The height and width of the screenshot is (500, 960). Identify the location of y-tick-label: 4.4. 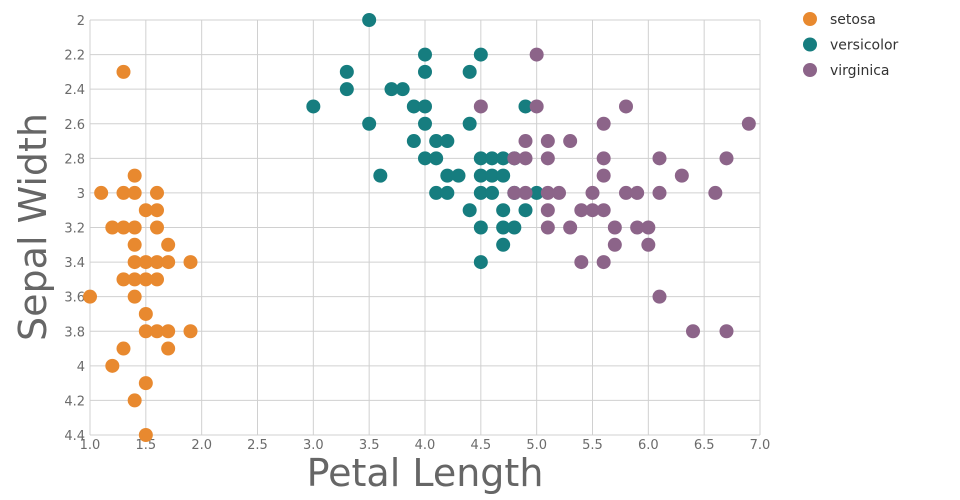
(74, 436).